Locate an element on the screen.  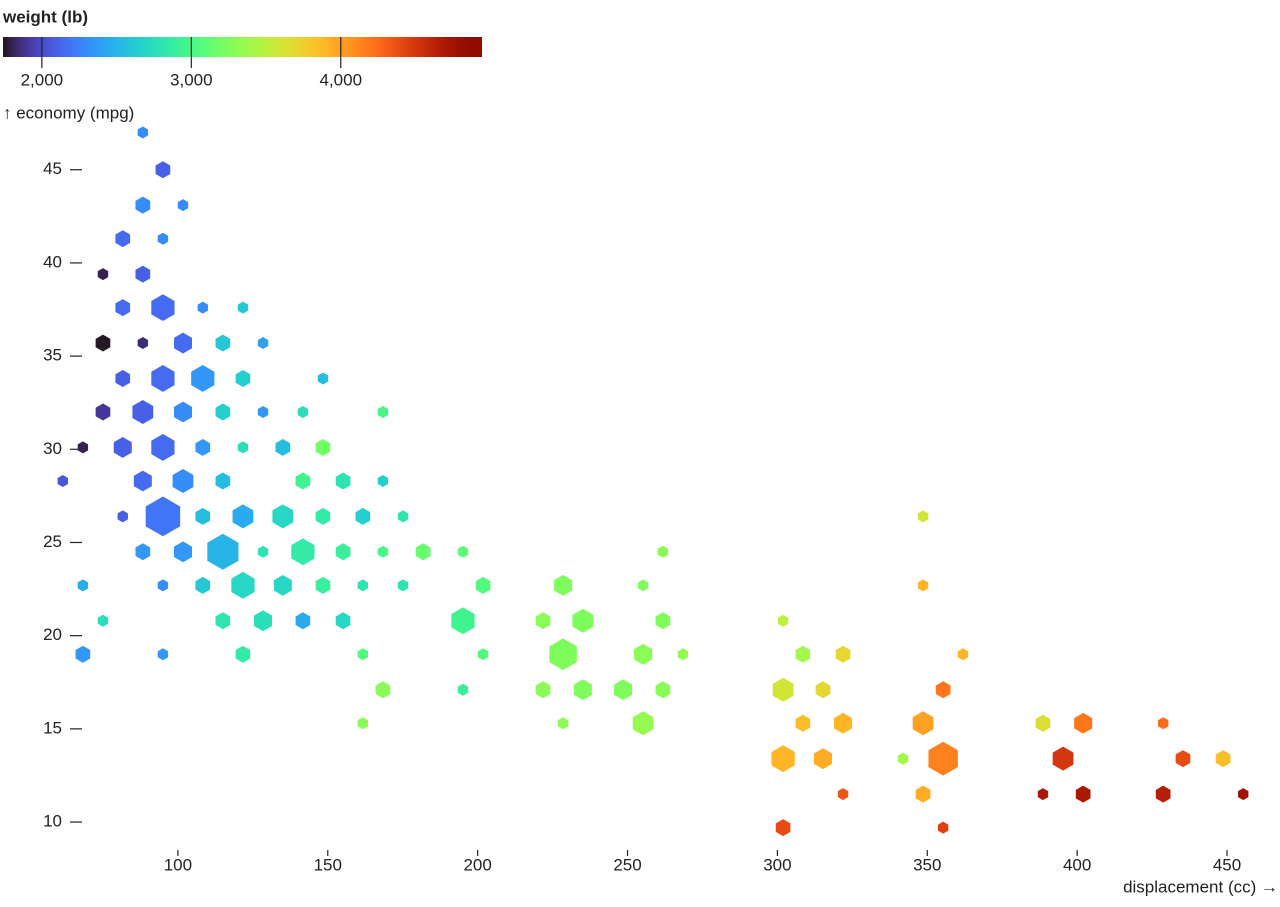
x-tick-label: 450 is located at coordinates (1227, 864).